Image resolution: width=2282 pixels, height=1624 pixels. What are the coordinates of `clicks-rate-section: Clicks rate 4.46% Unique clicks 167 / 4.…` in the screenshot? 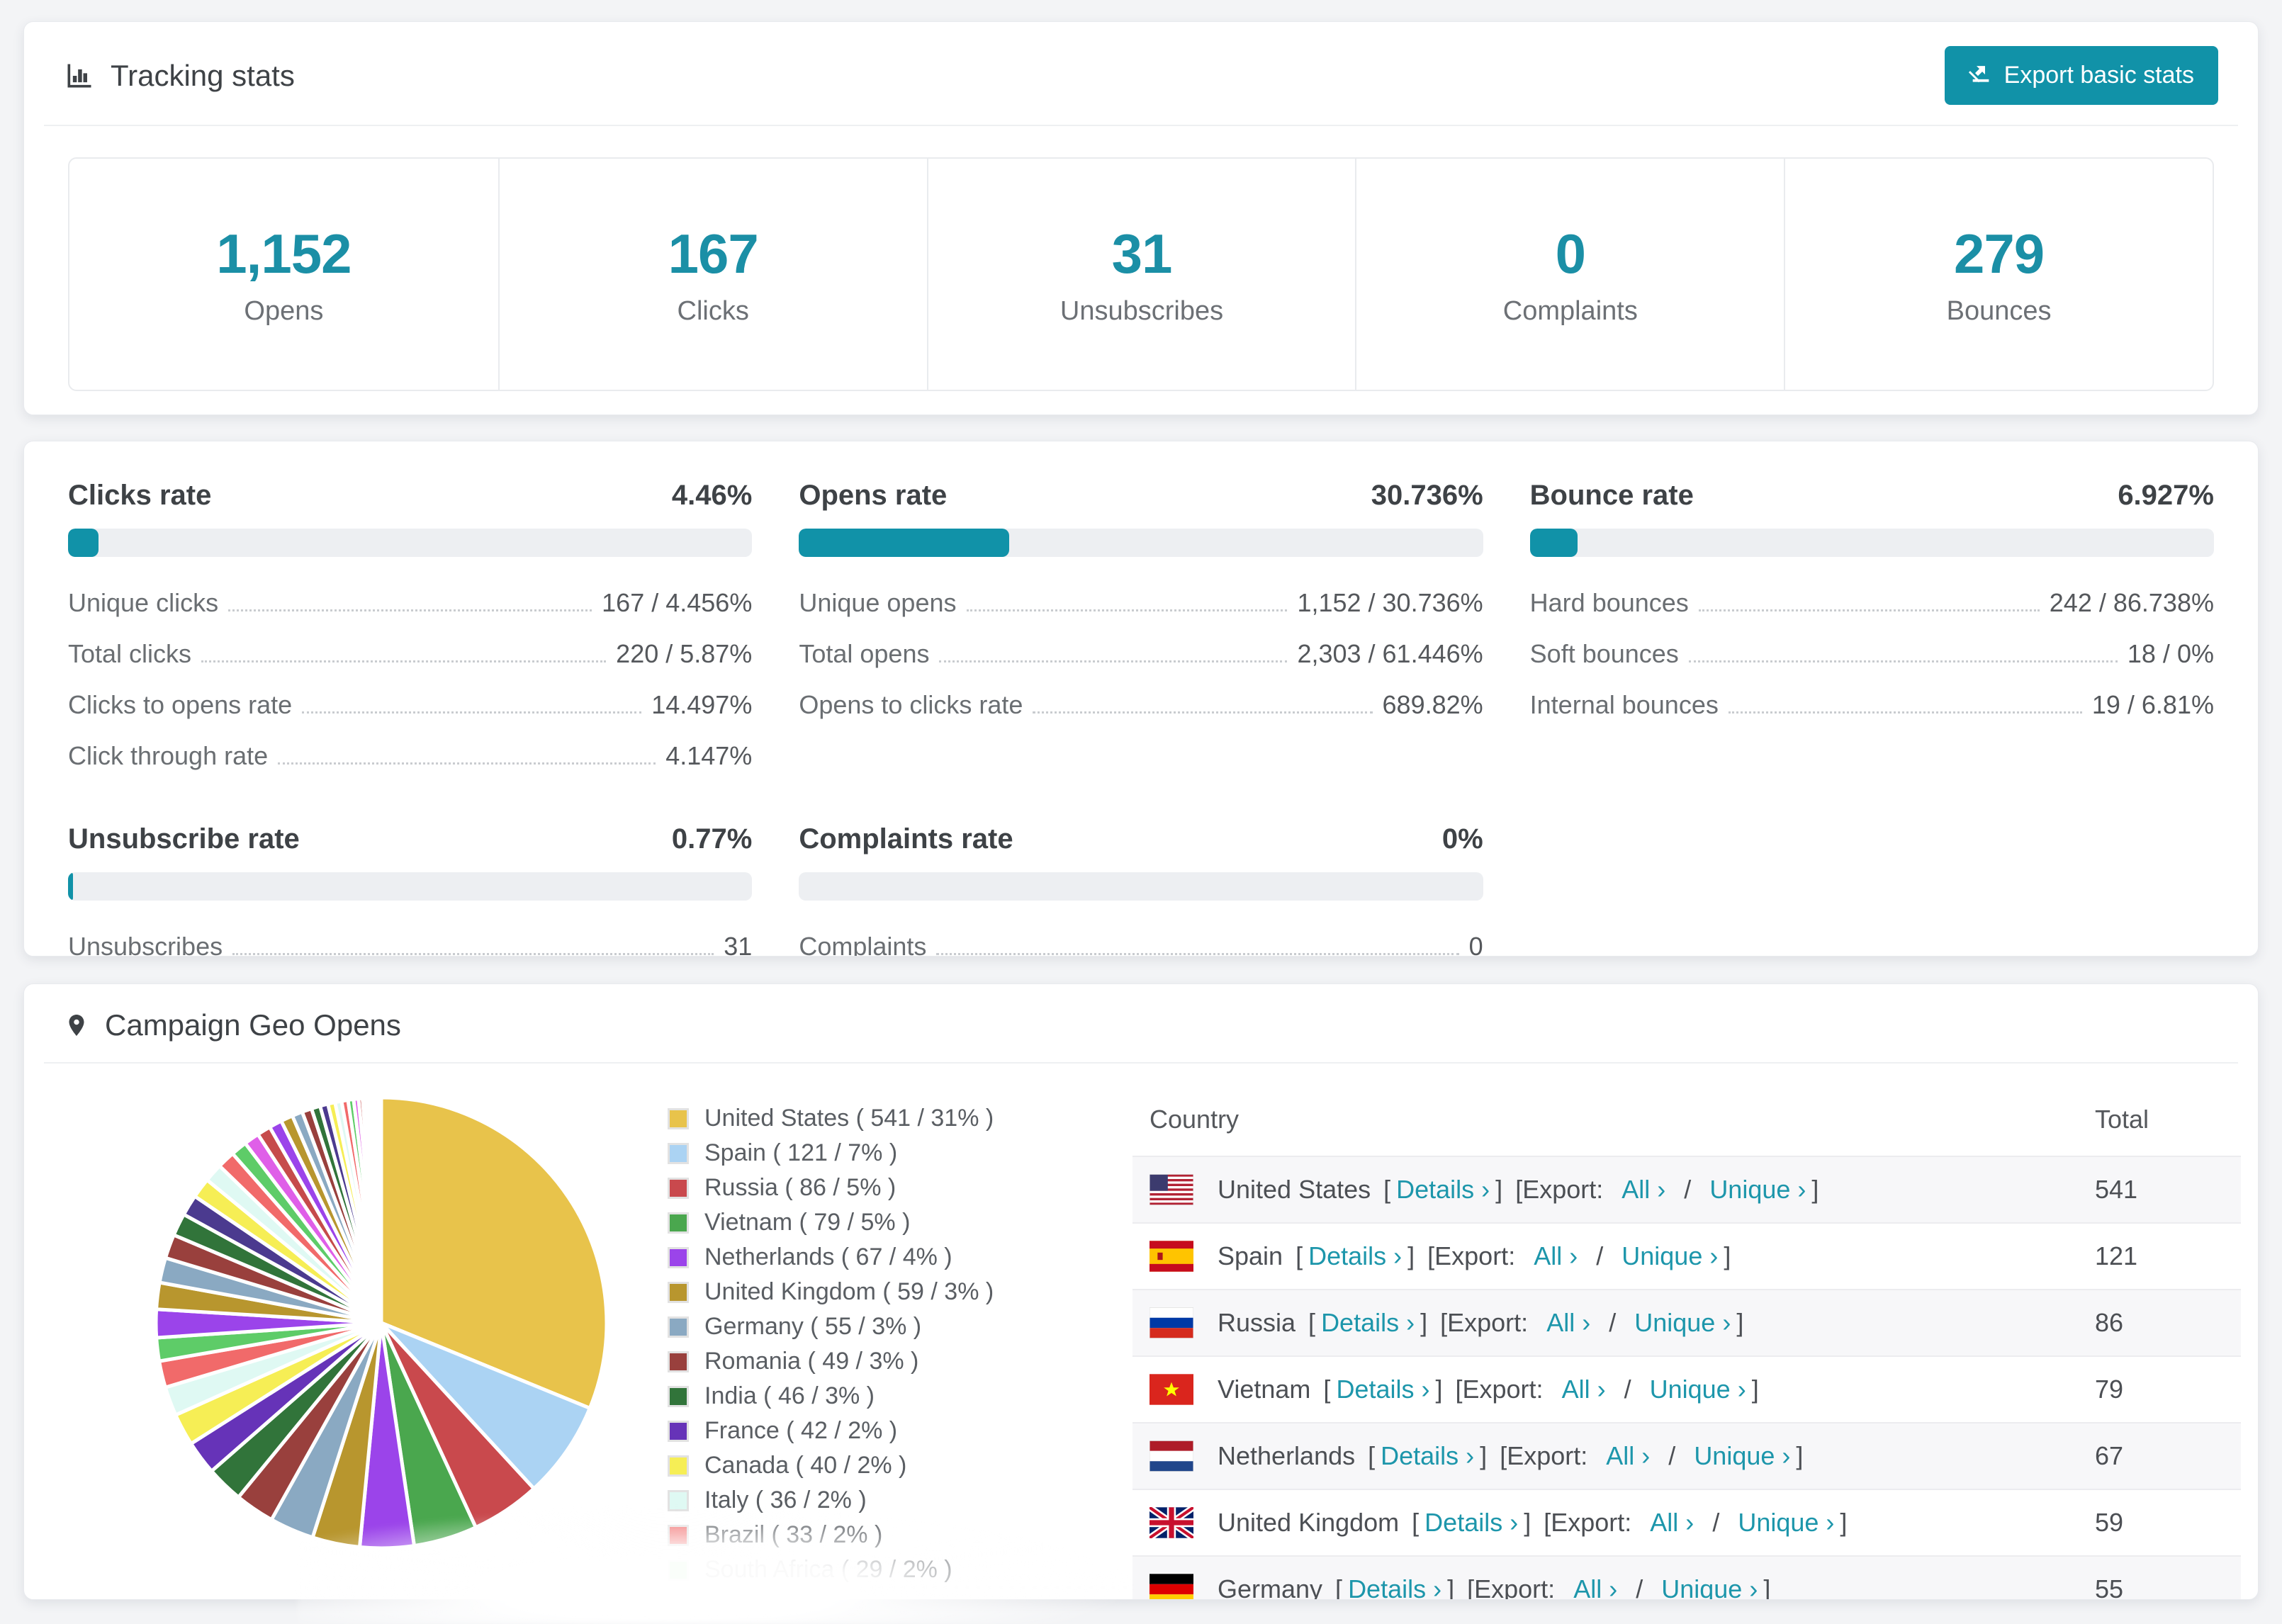 It's located at (410, 625).